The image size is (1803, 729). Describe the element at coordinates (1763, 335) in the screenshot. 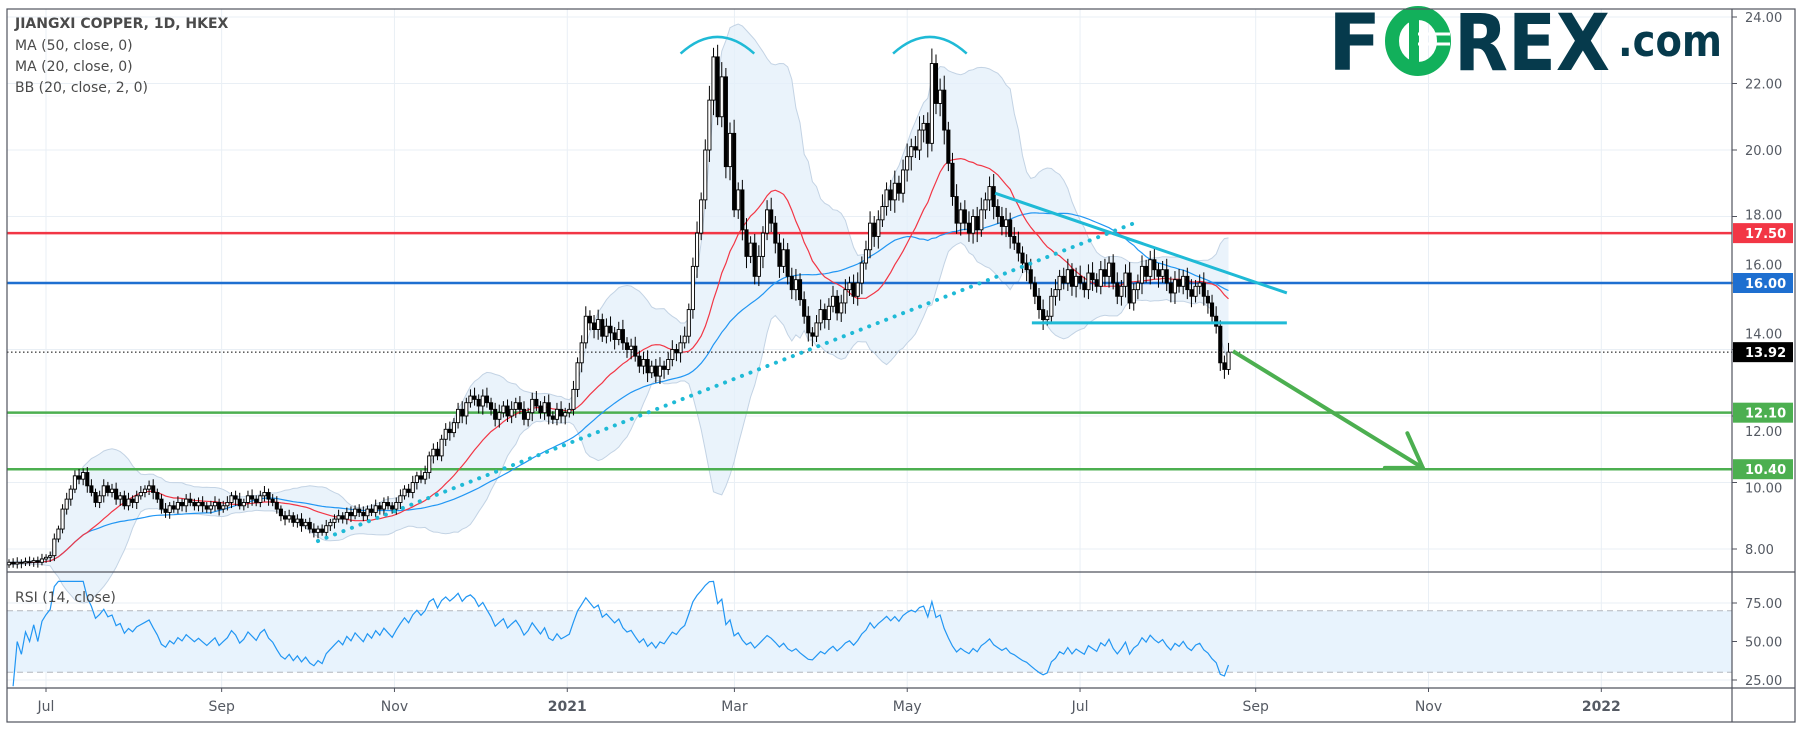

I see `price-tick-label: 14.00` at that location.